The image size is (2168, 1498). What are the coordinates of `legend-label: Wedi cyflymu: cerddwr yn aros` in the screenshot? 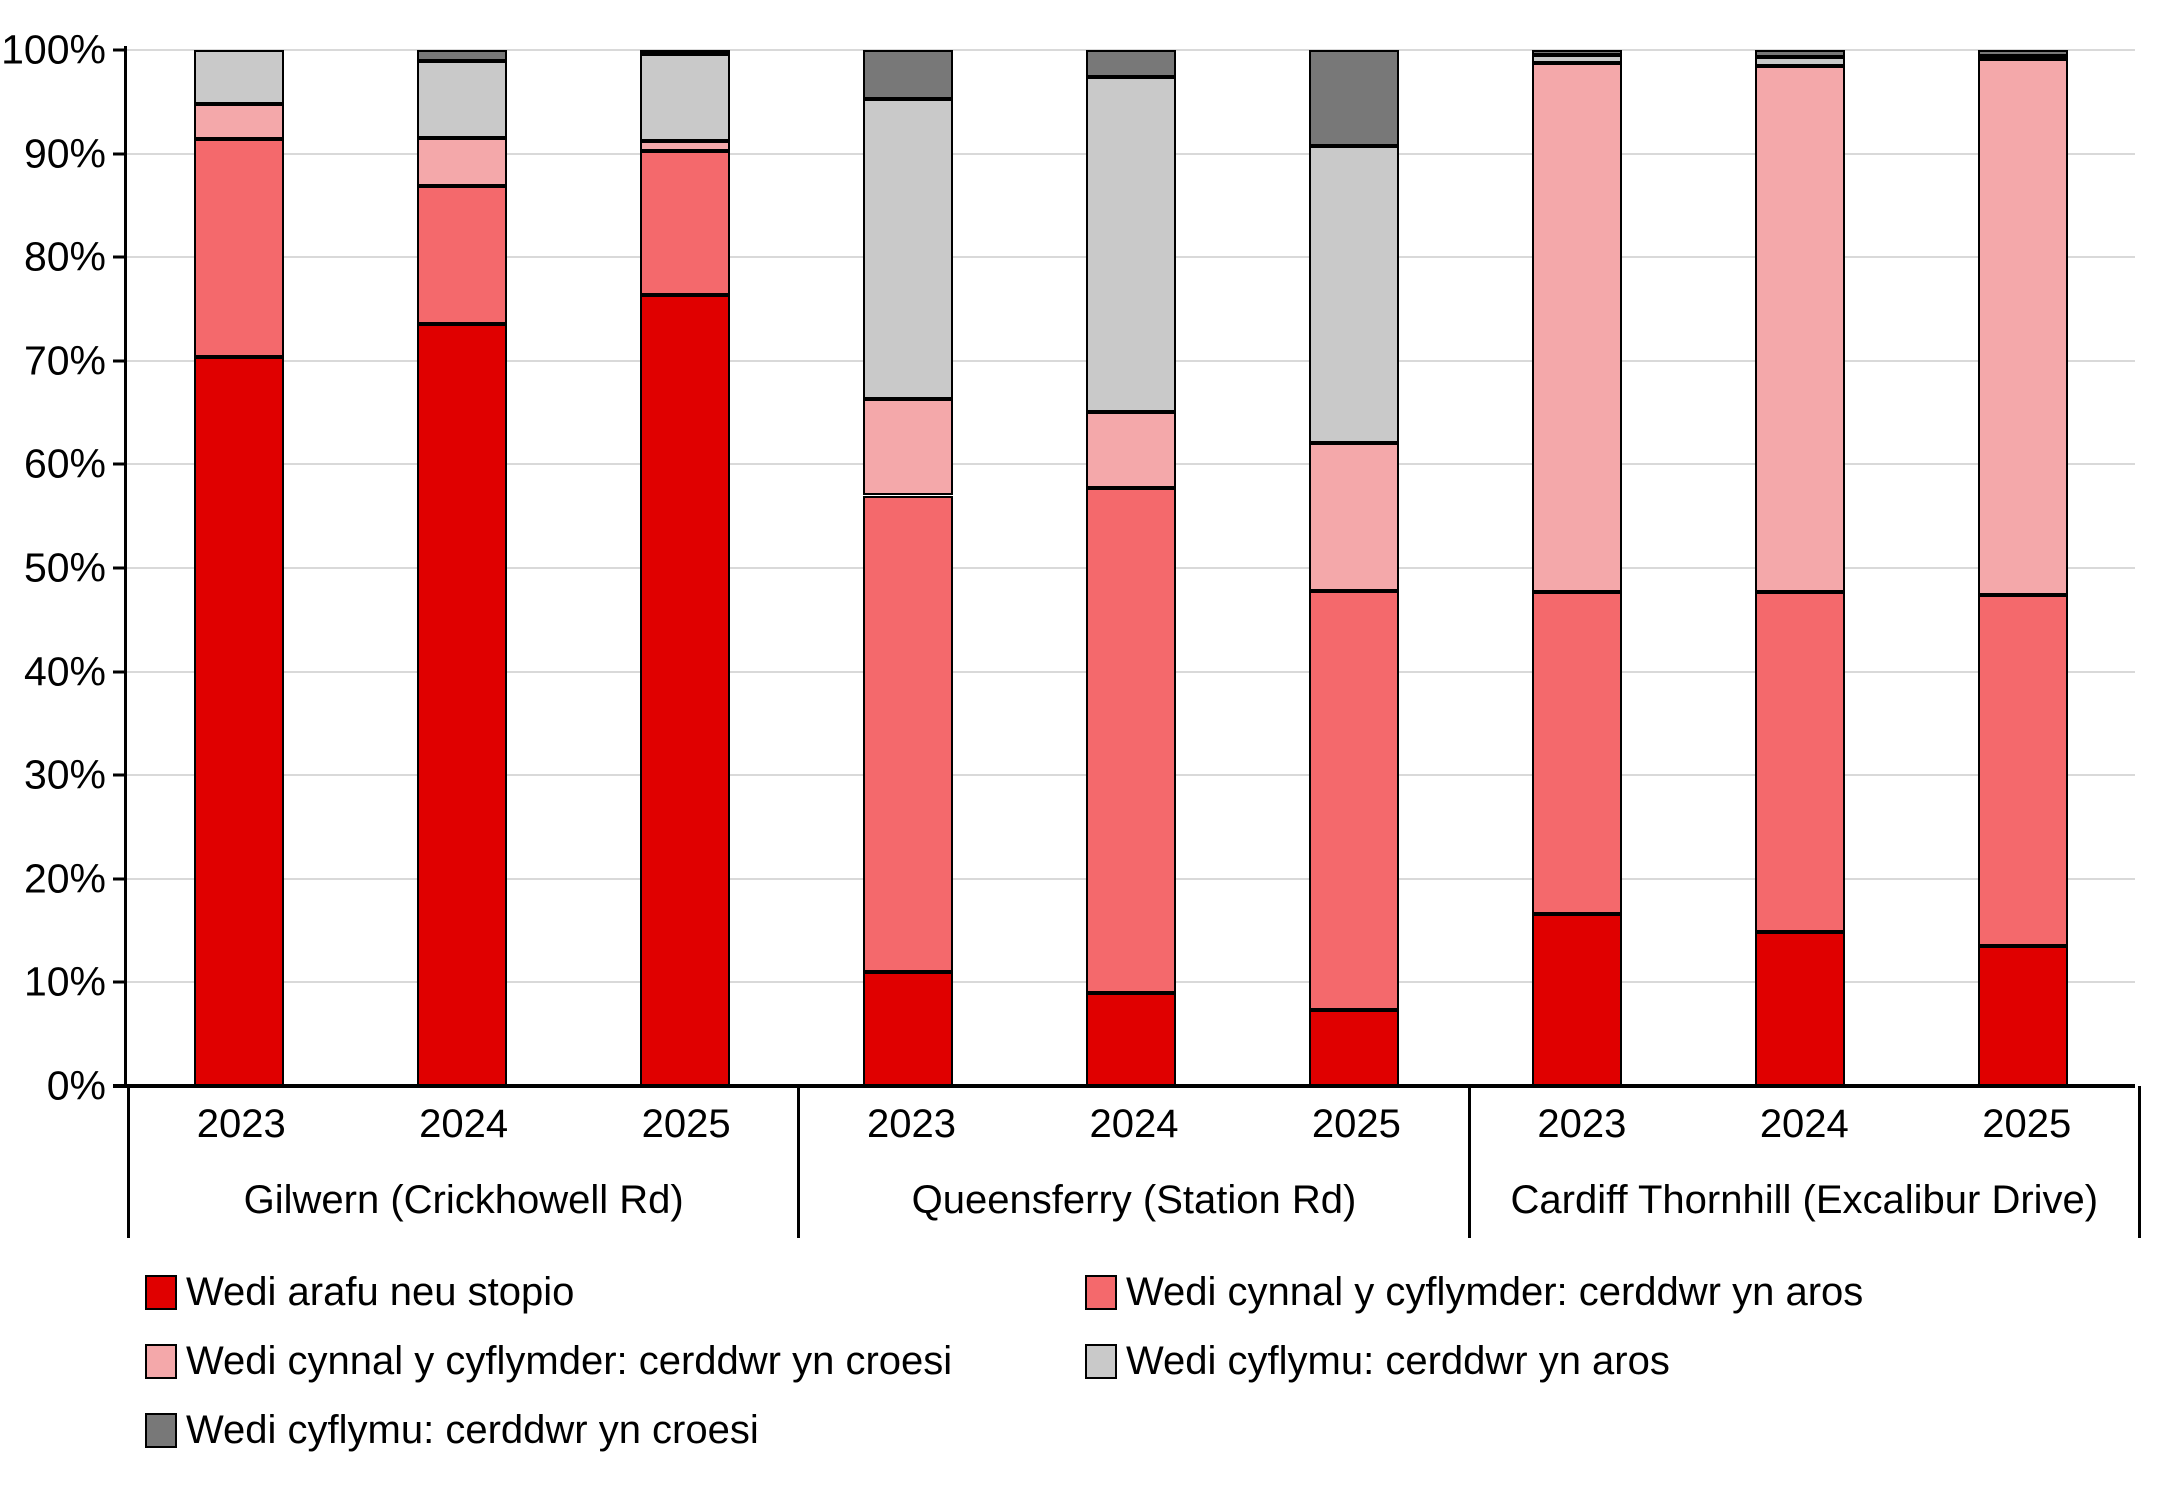 It's located at (1398, 1361).